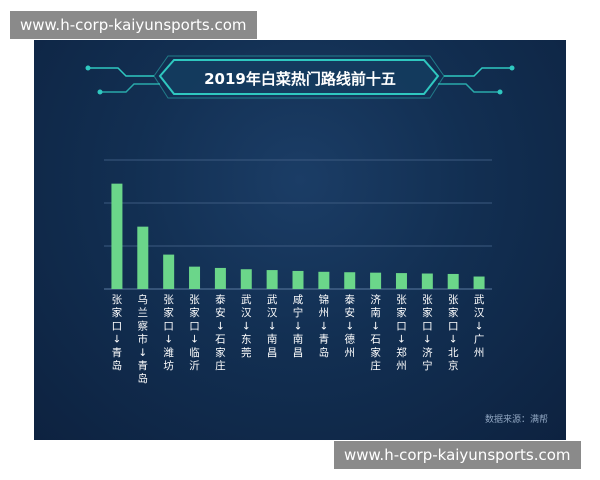  Describe the element at coordinates (478, 72) in the screenshot. I see `circuit-line-right` at that location.